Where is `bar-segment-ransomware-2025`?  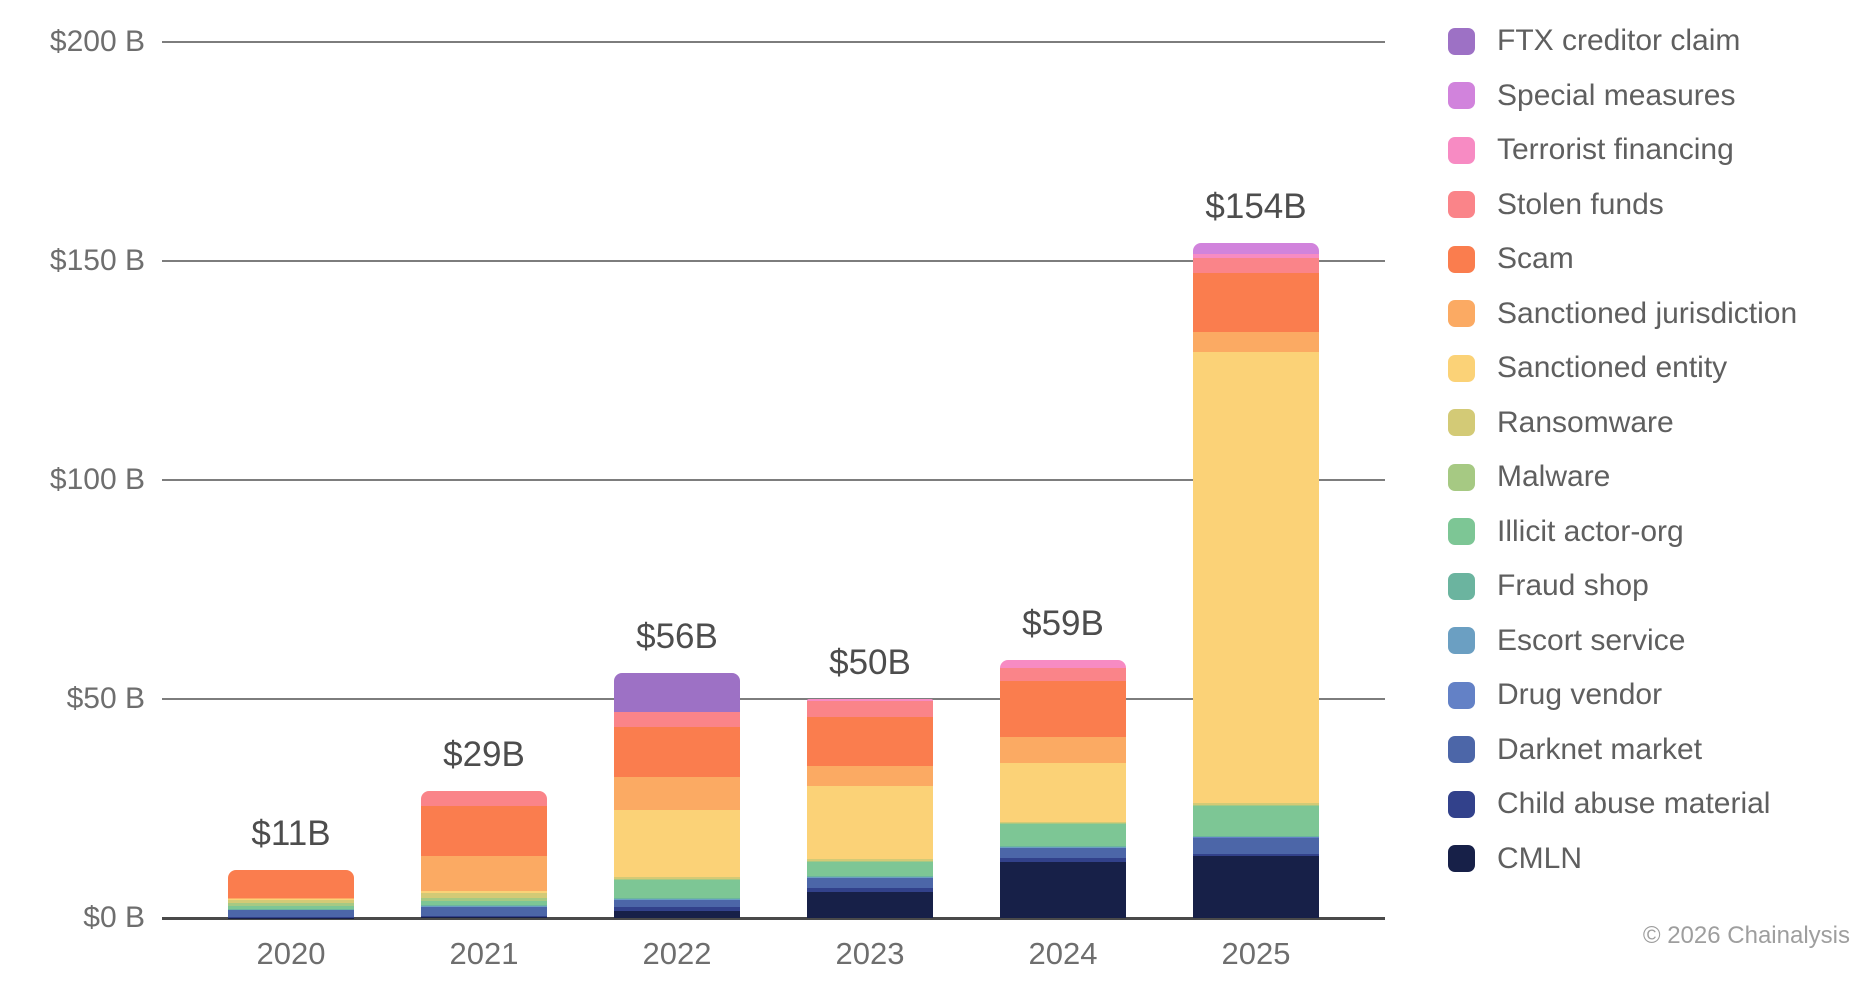
bar-segment-ransomware-2025 is located at coordinates (1256, 804).